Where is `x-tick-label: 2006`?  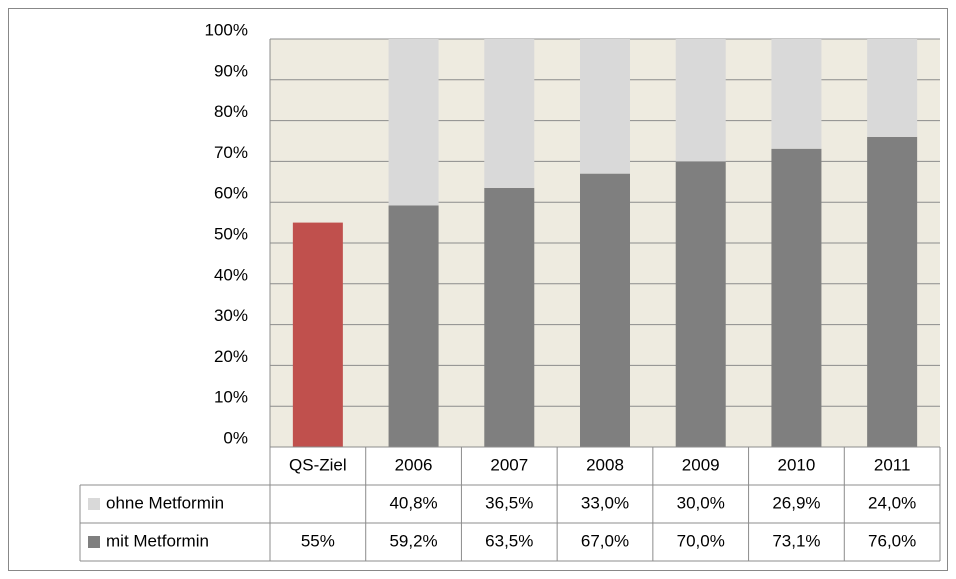 x-tick-label: 2006 is located at coordinates (414, 464).